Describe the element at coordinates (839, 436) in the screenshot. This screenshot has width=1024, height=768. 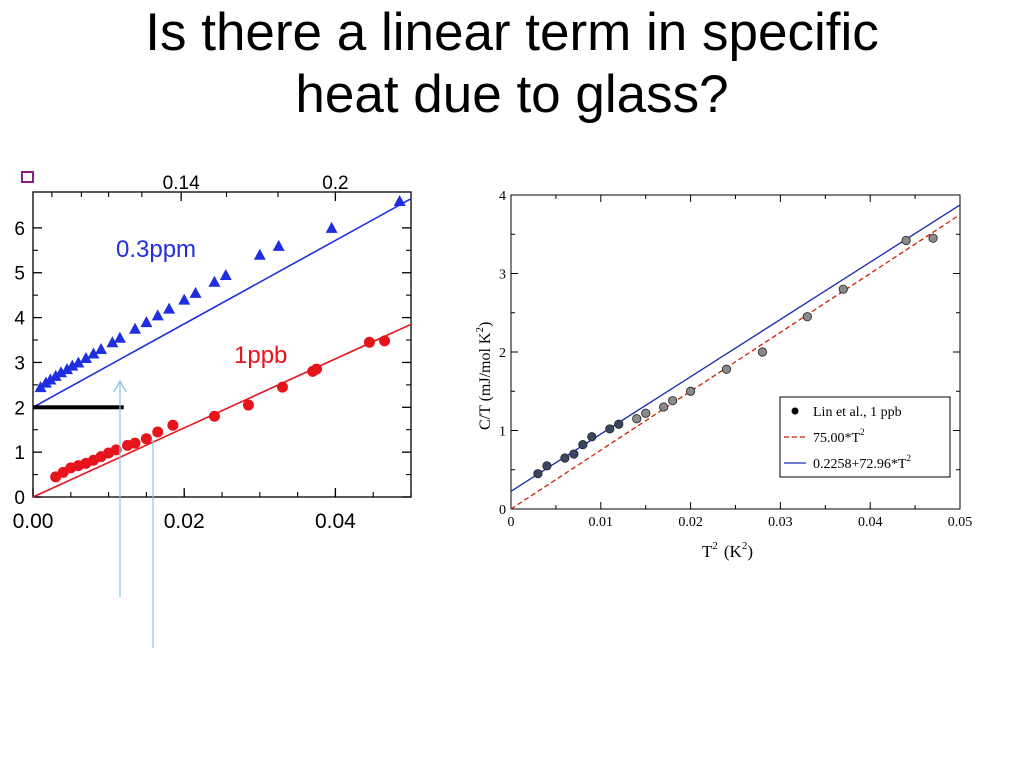
I see `legend-label-fit-1: 75.00*T2` at that location.